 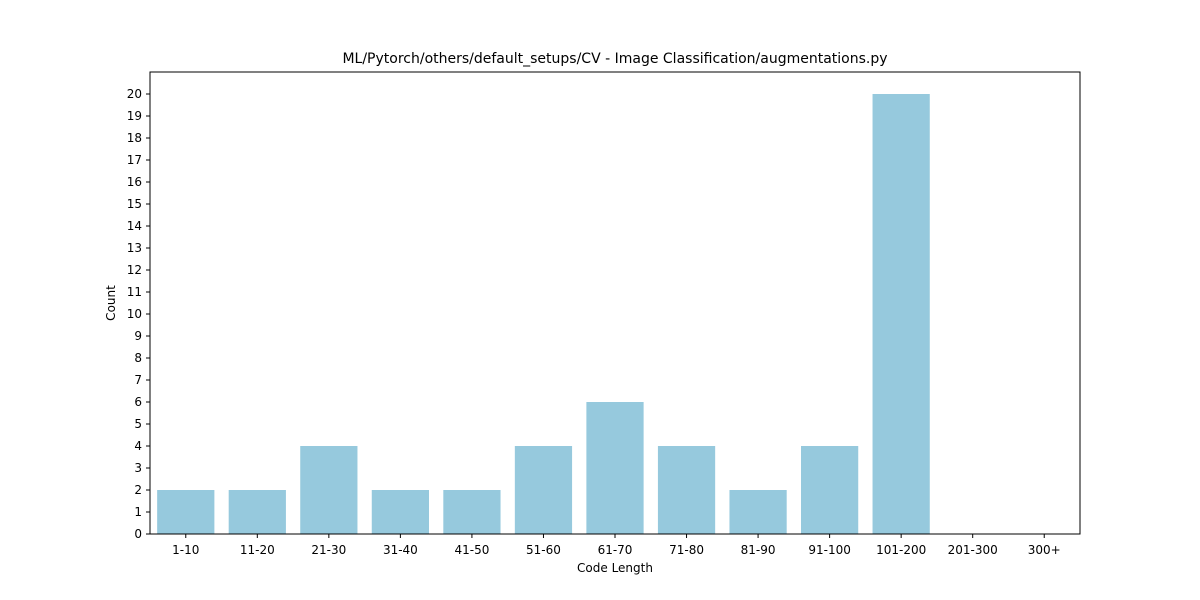 I want to click on x-tick-label: 71-80, so click(x=686, y=550).